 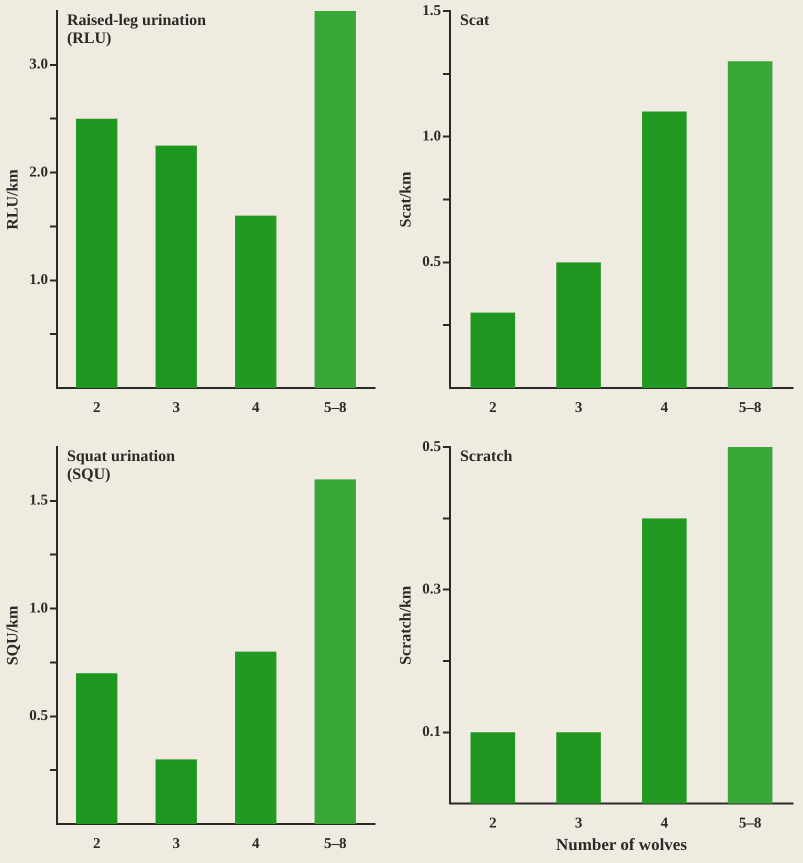 What do you see at coordinates (622, 844) in the screenshot?
I see `x-axis-title: Number of wolves` at bounding box center [622, 844].